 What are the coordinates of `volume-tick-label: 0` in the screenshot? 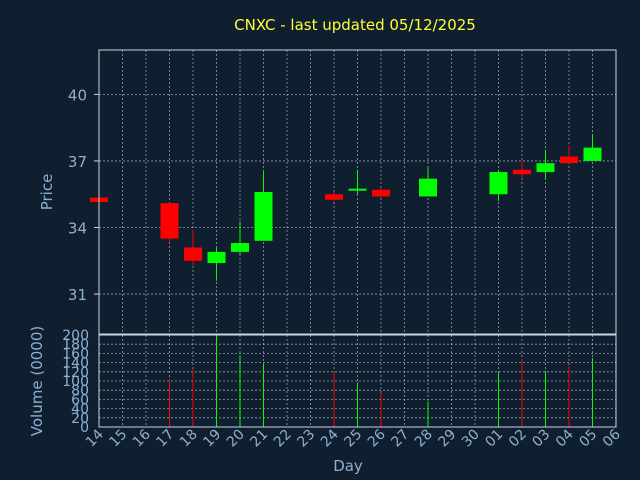 It's located at (84, 428).